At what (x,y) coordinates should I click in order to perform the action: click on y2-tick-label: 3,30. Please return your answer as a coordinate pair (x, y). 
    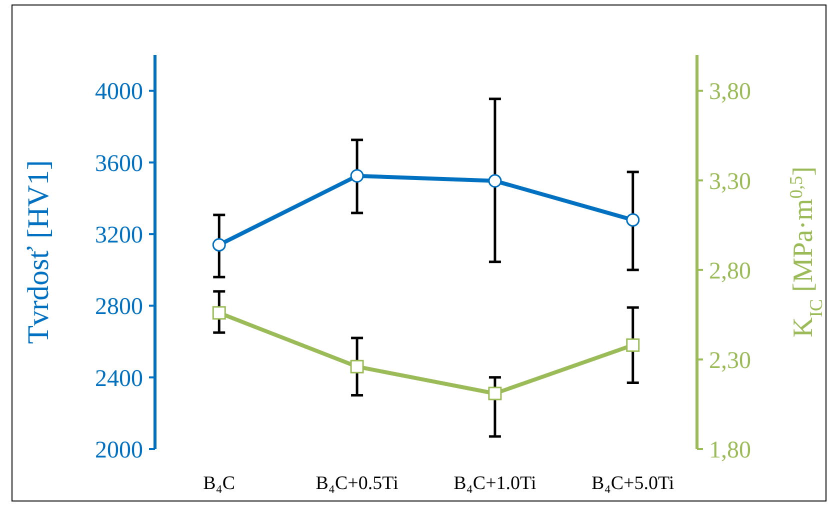
    Looking at the image, I should click on (730, 181).